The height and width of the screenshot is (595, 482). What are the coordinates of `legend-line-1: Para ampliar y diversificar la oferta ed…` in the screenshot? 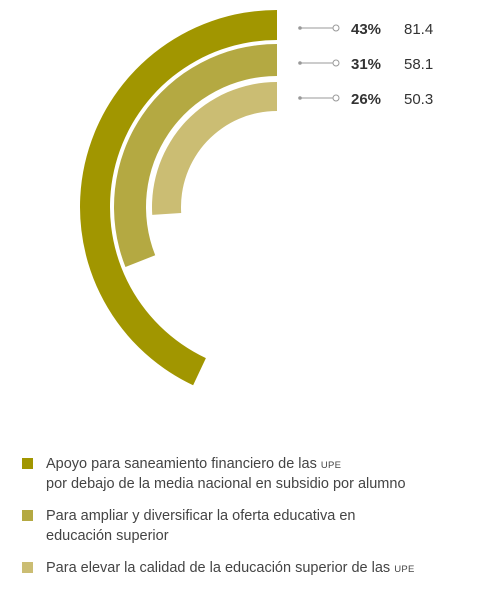 It's located at (201, 516).